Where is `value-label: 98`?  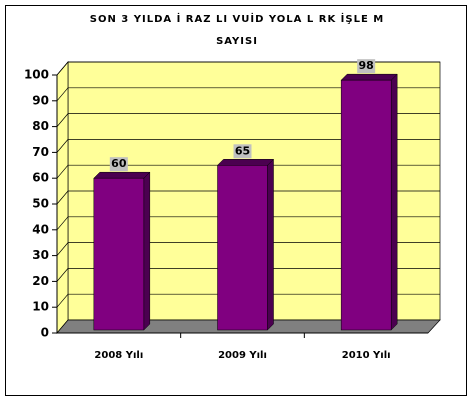 value-label: 98 is located at coordinates (366, 65).